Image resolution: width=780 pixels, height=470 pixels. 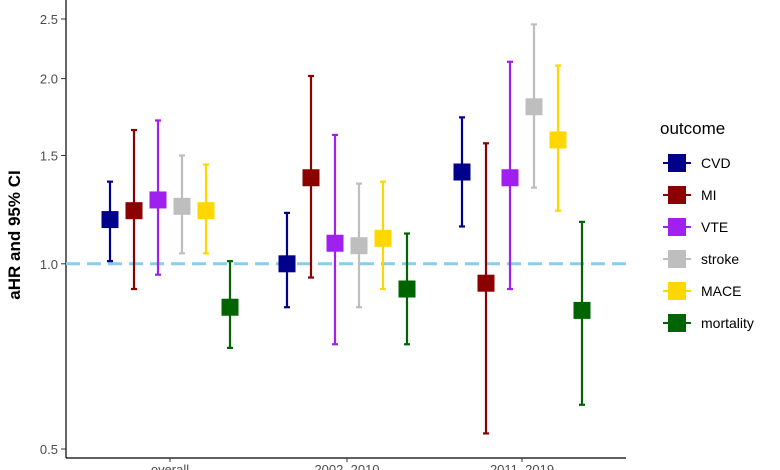 I want to click on legend-label: MI, so click(x=709, y=195).